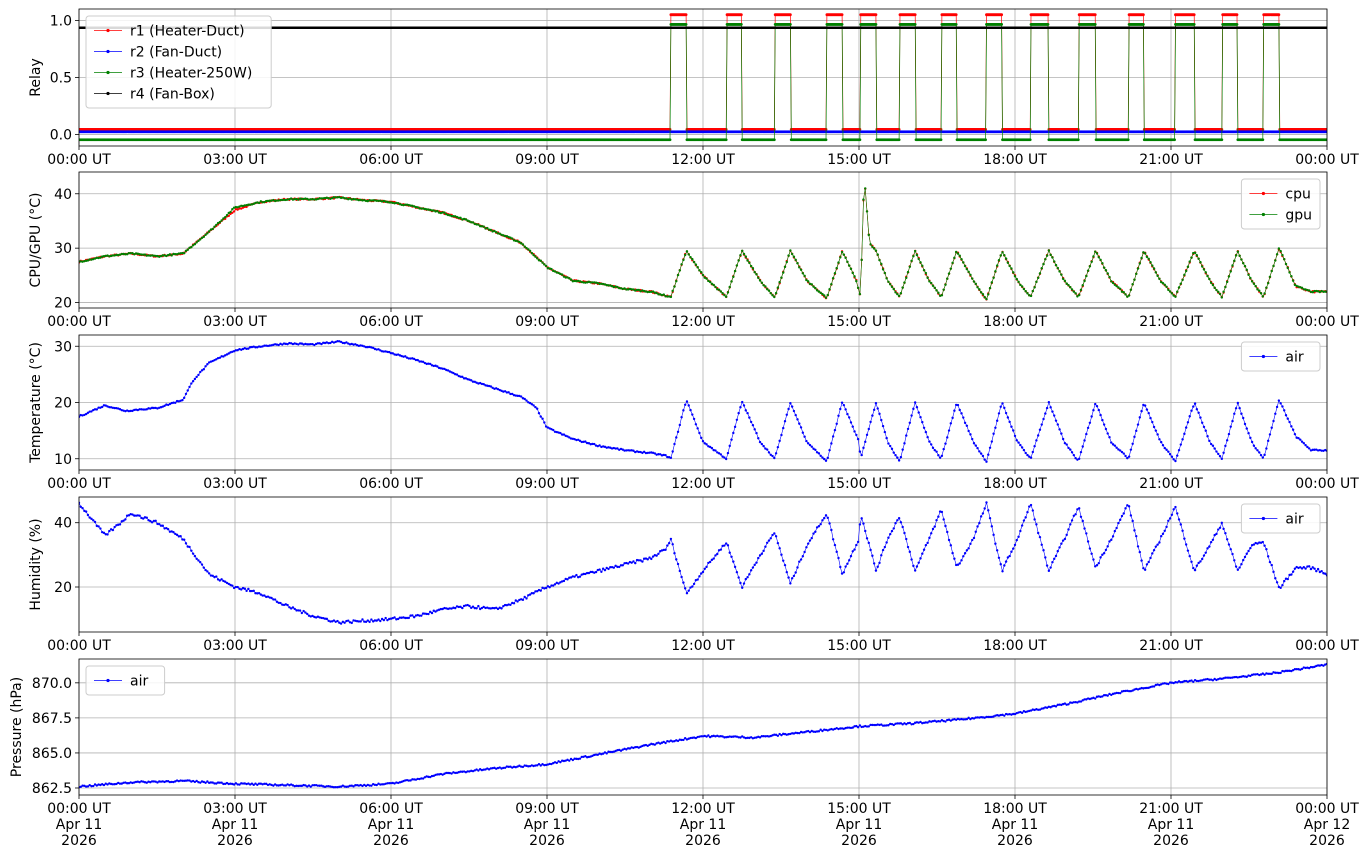 Image resolution: width=1368 pixels, height=861 pixels. I want to click on series-r1-heater-duct-, so click(703, 72).